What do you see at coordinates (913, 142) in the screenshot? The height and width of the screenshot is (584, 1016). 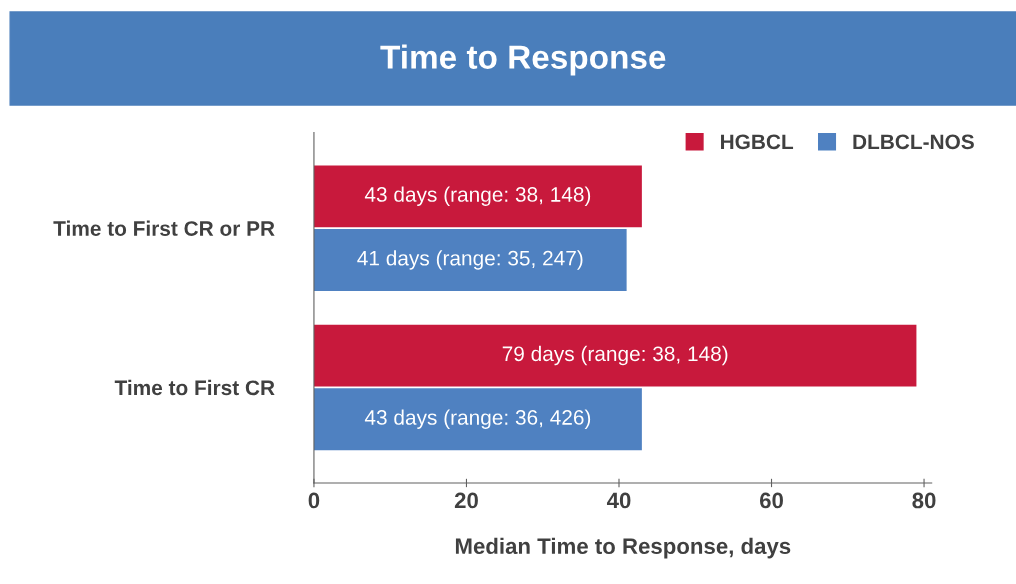 I see `legend-label: DLBCL-NOS` at bounding box center [913, 142].